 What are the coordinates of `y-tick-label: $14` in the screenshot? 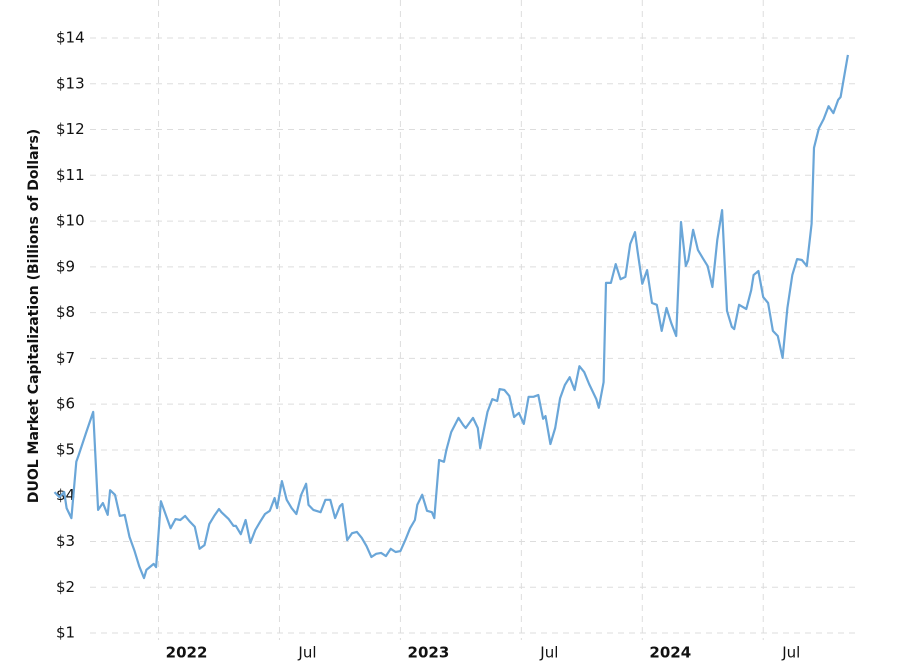 It's located at (70, 37).